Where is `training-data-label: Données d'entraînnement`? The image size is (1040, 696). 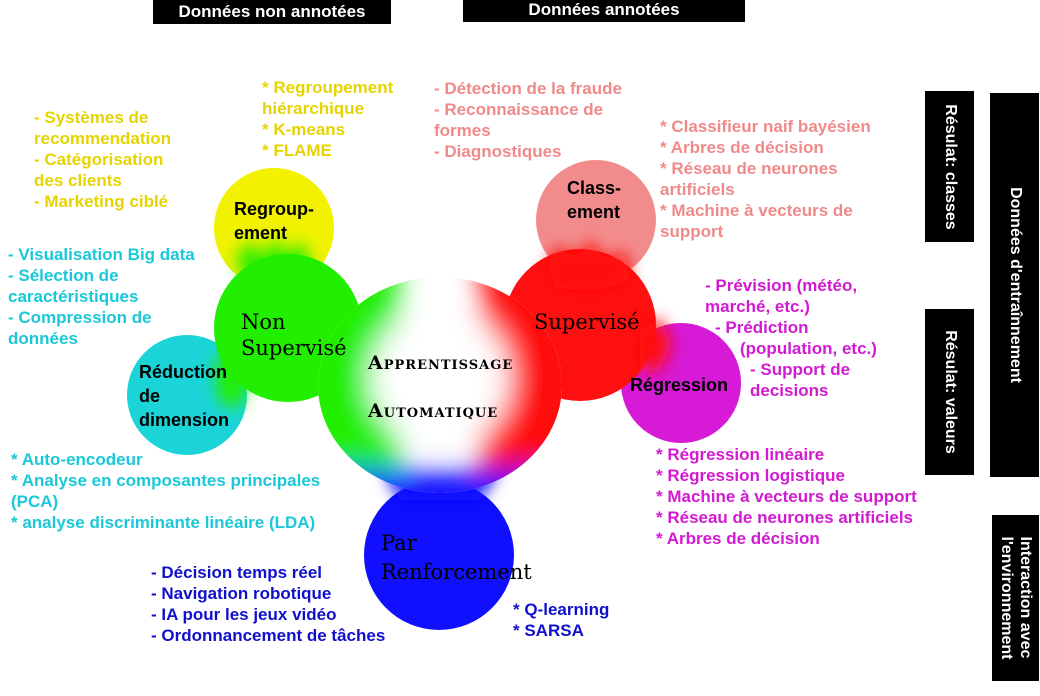 training-data-label: Données d'entraînnement is located at coordinates (1015, 285).